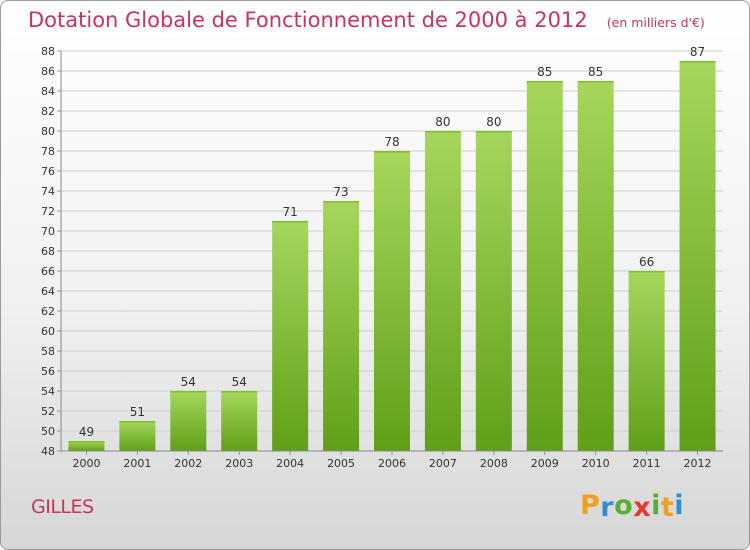  I want to click on y-tick-label: 50, so click(48, 431).